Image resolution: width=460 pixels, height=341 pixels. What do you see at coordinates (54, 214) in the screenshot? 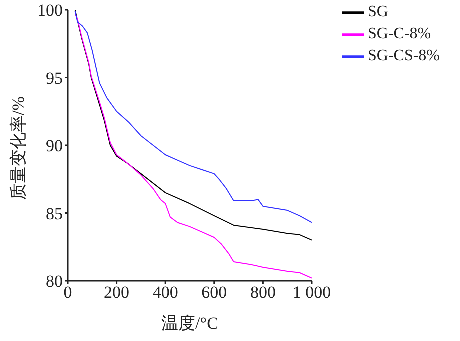
I see `y-tick-label: 85` at bounding box center [54, 214].